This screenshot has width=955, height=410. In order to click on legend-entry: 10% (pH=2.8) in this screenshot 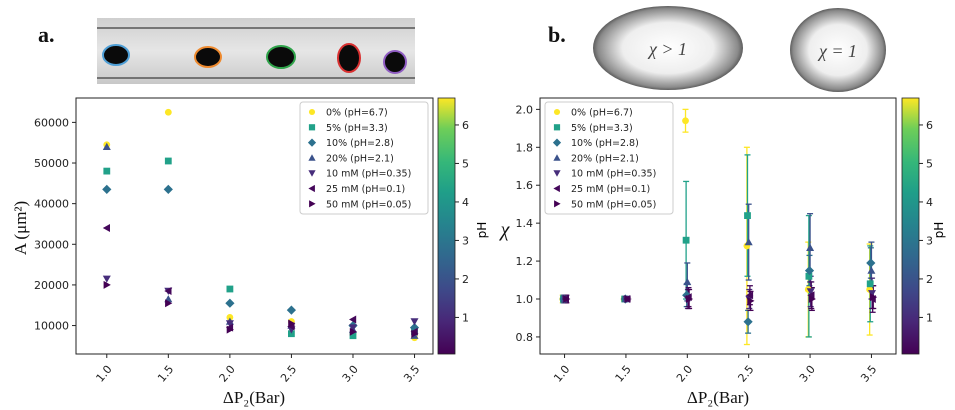, I will do `click(360, 143)`.